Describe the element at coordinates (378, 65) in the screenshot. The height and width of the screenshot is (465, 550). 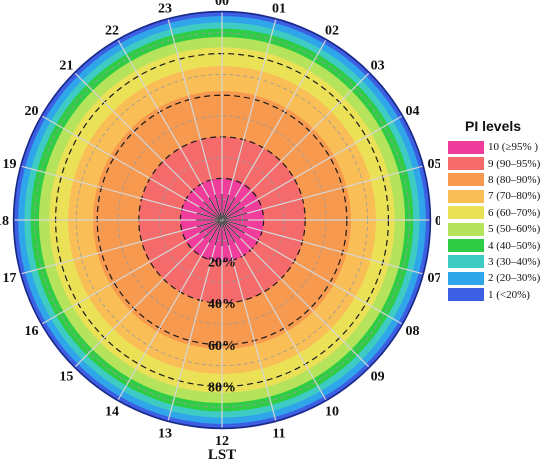
I see `hour-label-03: 03` at that location.